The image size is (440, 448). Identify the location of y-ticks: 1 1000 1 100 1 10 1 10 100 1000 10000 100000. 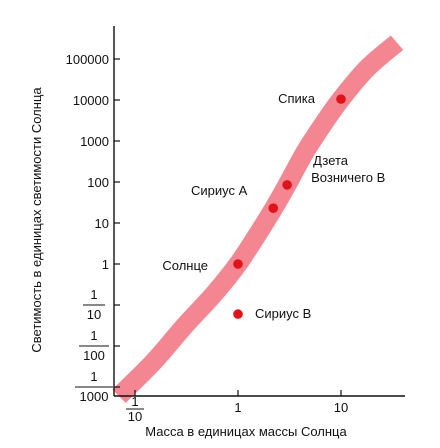
(93, 228).